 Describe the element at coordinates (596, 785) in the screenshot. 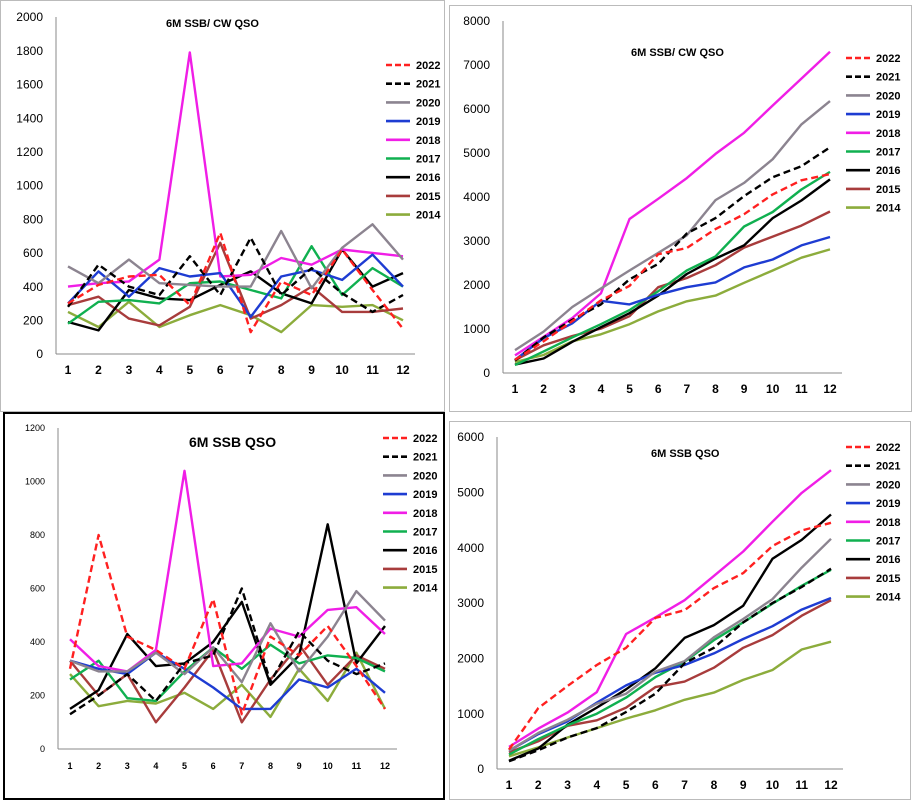

I see `chart-3-x-tick-label: 4` at that location.